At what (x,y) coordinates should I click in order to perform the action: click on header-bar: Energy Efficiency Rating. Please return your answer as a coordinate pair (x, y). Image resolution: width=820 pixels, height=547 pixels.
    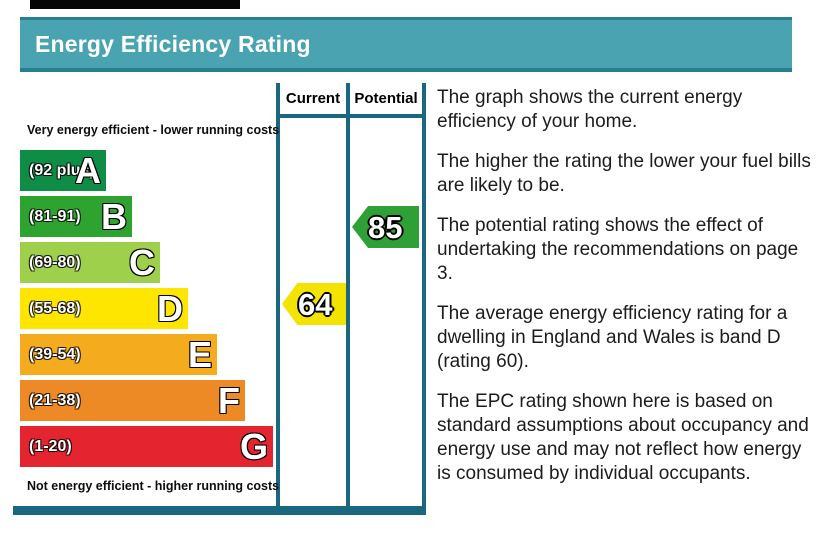
    Looking at the image, I should click on (406, 44).